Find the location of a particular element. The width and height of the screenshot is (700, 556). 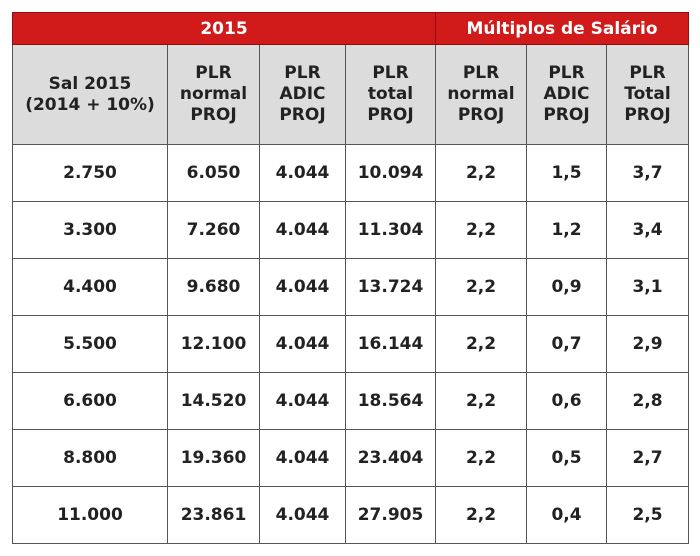

table-row: 2.750 6.050 4.044 10.094 2,2 1,5 3,7 is located at coordinates (351, 173).